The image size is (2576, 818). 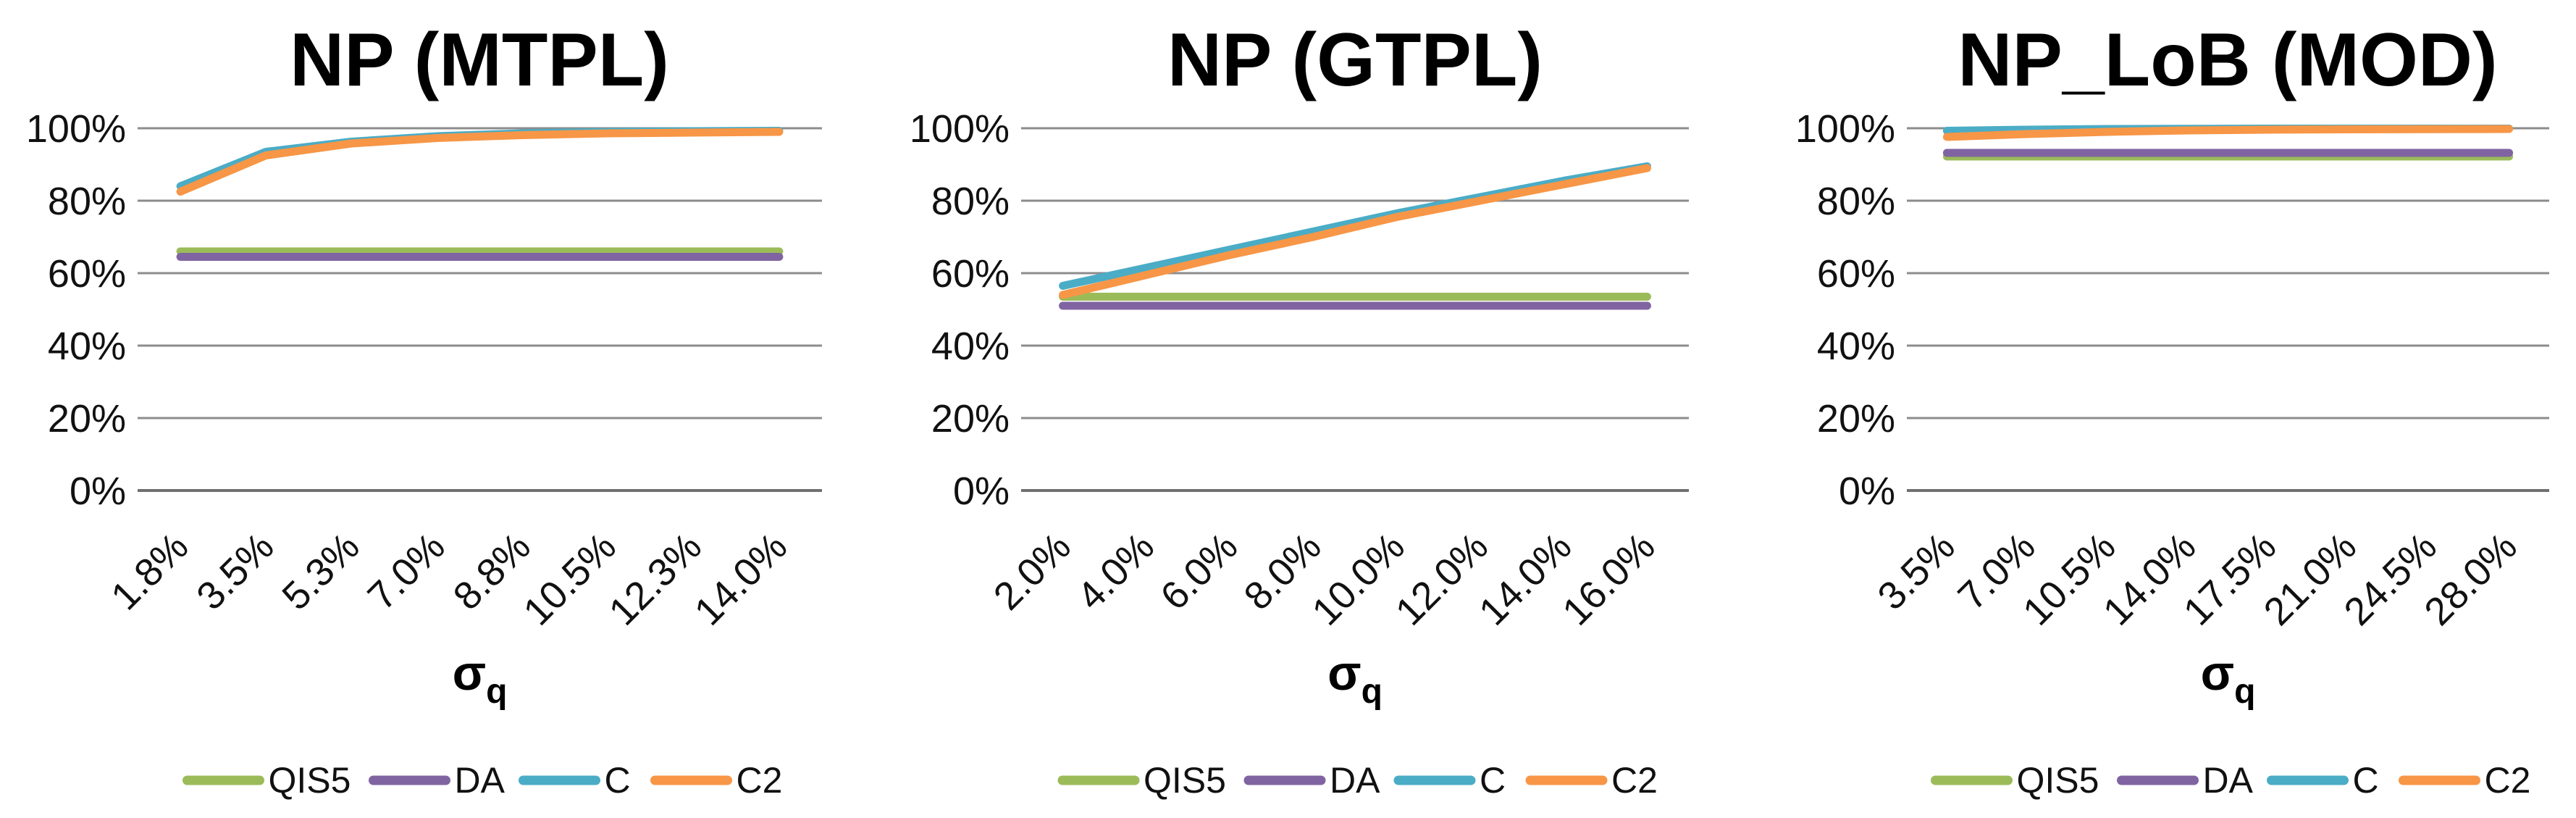 I want to click on chart-title: NP (GTPL), so click(x=1355, y=60).